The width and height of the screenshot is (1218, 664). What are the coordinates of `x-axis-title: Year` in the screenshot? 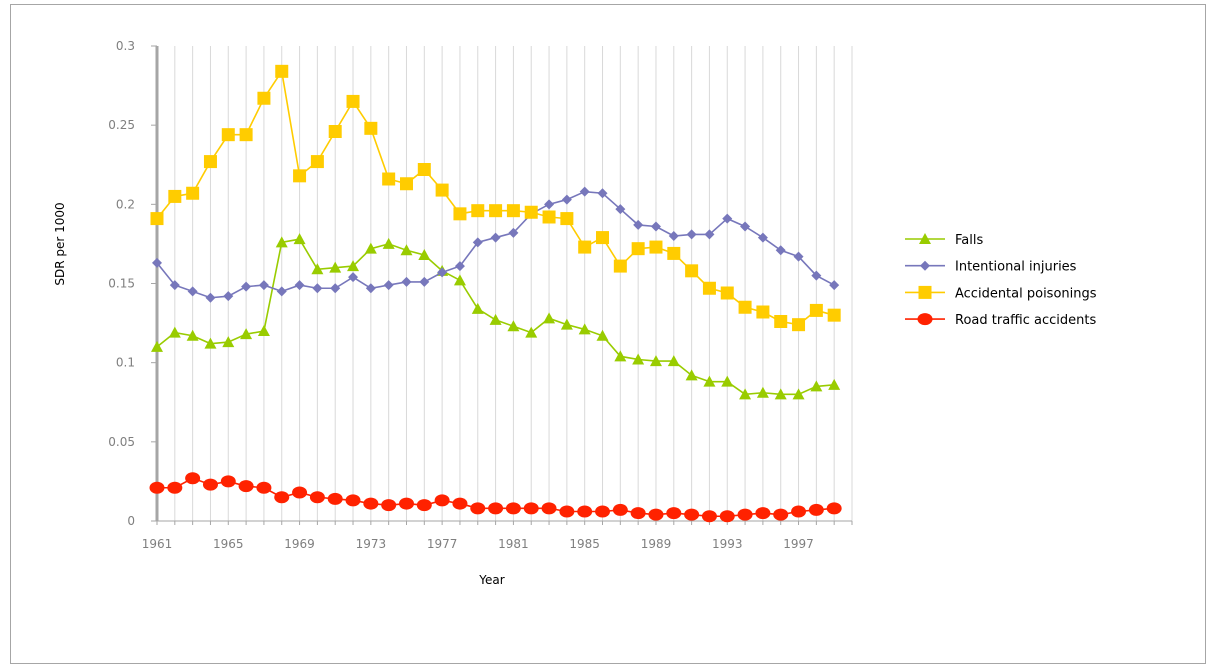 It's located at (491, 580).